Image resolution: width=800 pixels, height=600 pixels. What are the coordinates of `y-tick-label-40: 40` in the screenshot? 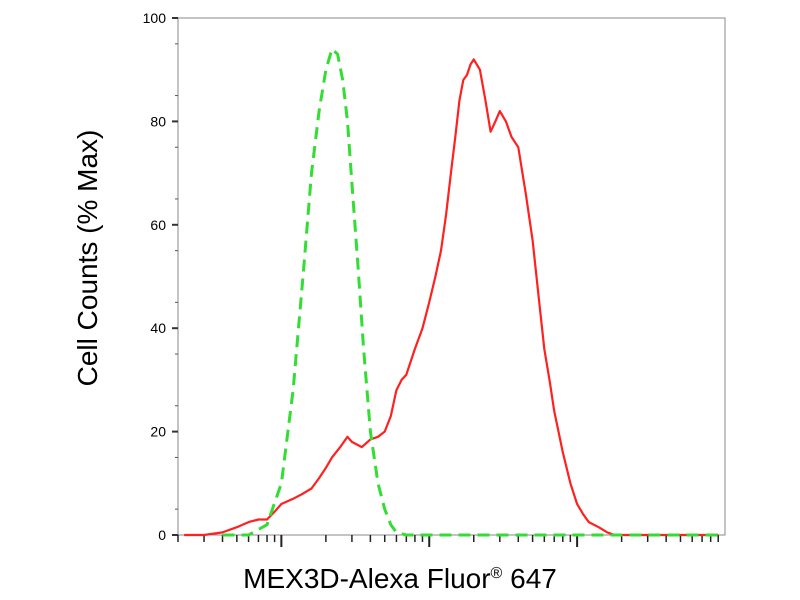 It's located at (158, 328).